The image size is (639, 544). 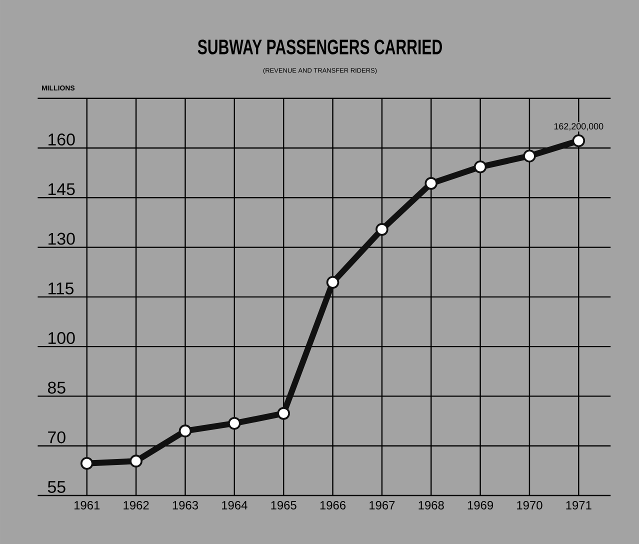 I want to click on x-tick-label: 1968, so click(x=431, y=505).